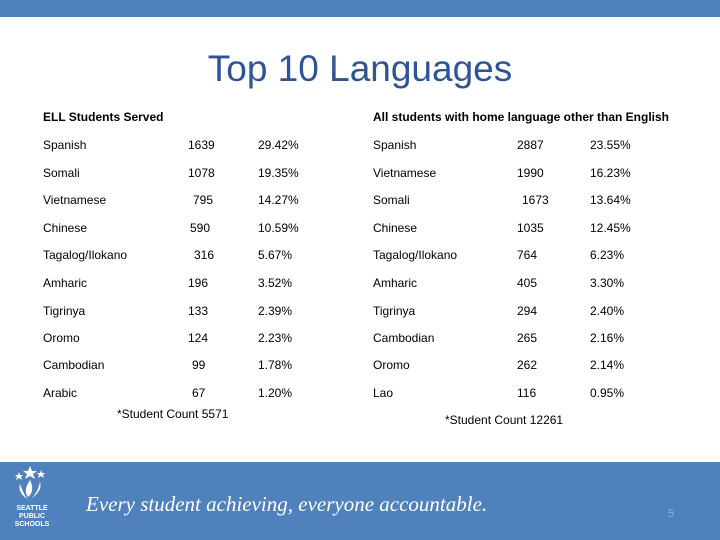  What do you see at coordinates (278, 173) in the screenshot?
I see `cell-percent: 19.35%` at bounding box center [278, 173].